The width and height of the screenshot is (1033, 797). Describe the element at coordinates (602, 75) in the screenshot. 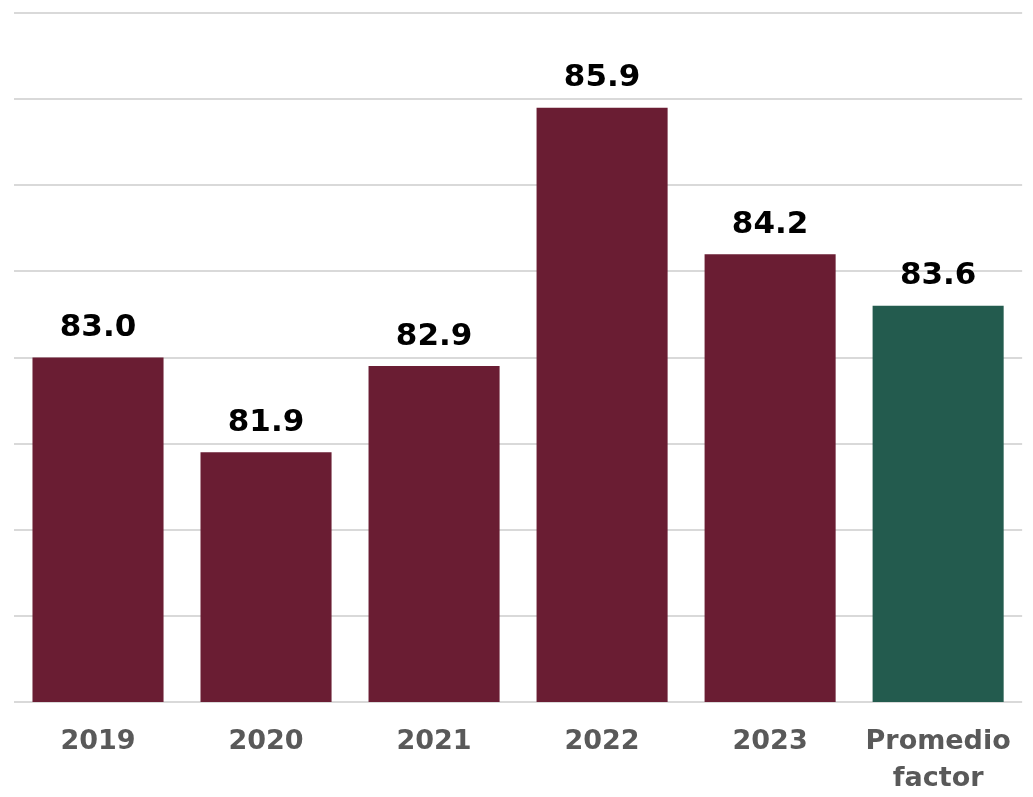

I see `data-label: 85.9` at that location.